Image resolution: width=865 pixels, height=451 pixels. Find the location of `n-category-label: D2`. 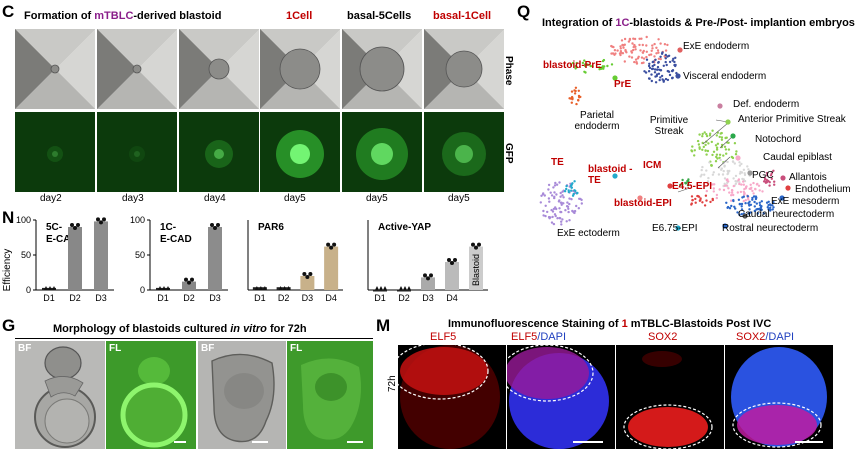

n-category-label: D2 is located at coordinates (189, 298).